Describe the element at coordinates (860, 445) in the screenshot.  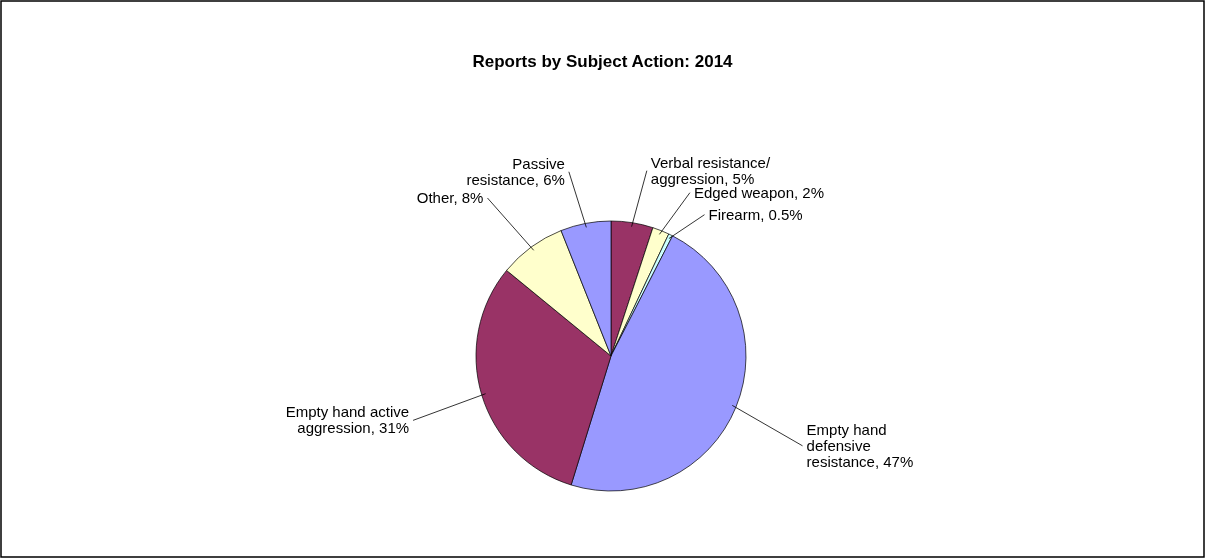
I see `slice-label: Empty hand defensive resistance, 47%` at that location.